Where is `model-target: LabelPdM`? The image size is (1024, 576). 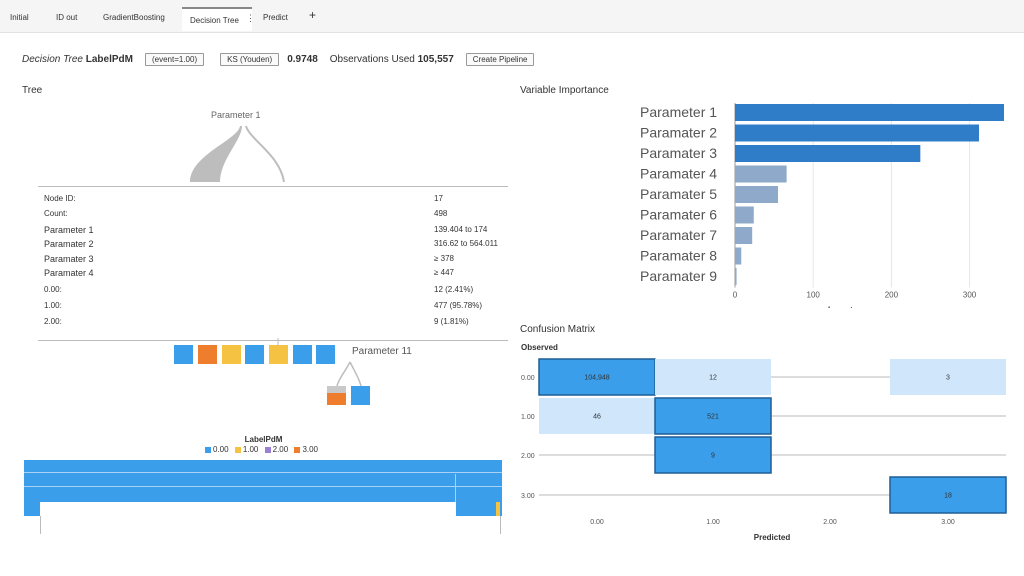
model-target: LabelPdM is located at coordinates (109, 59).